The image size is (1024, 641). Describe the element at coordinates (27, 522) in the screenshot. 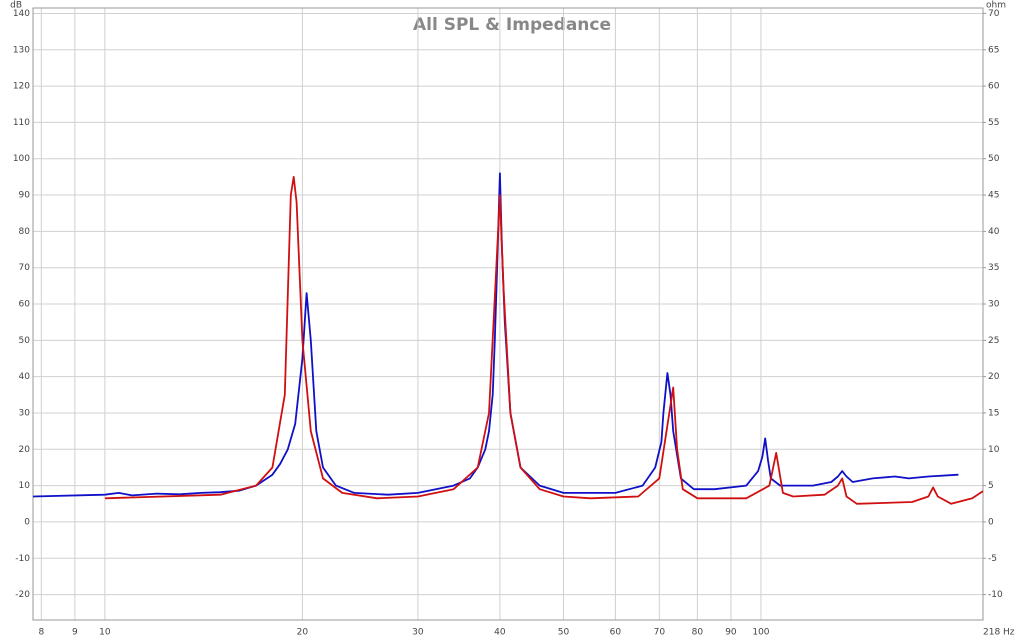

I see `y-tick-label: 0` at that location.